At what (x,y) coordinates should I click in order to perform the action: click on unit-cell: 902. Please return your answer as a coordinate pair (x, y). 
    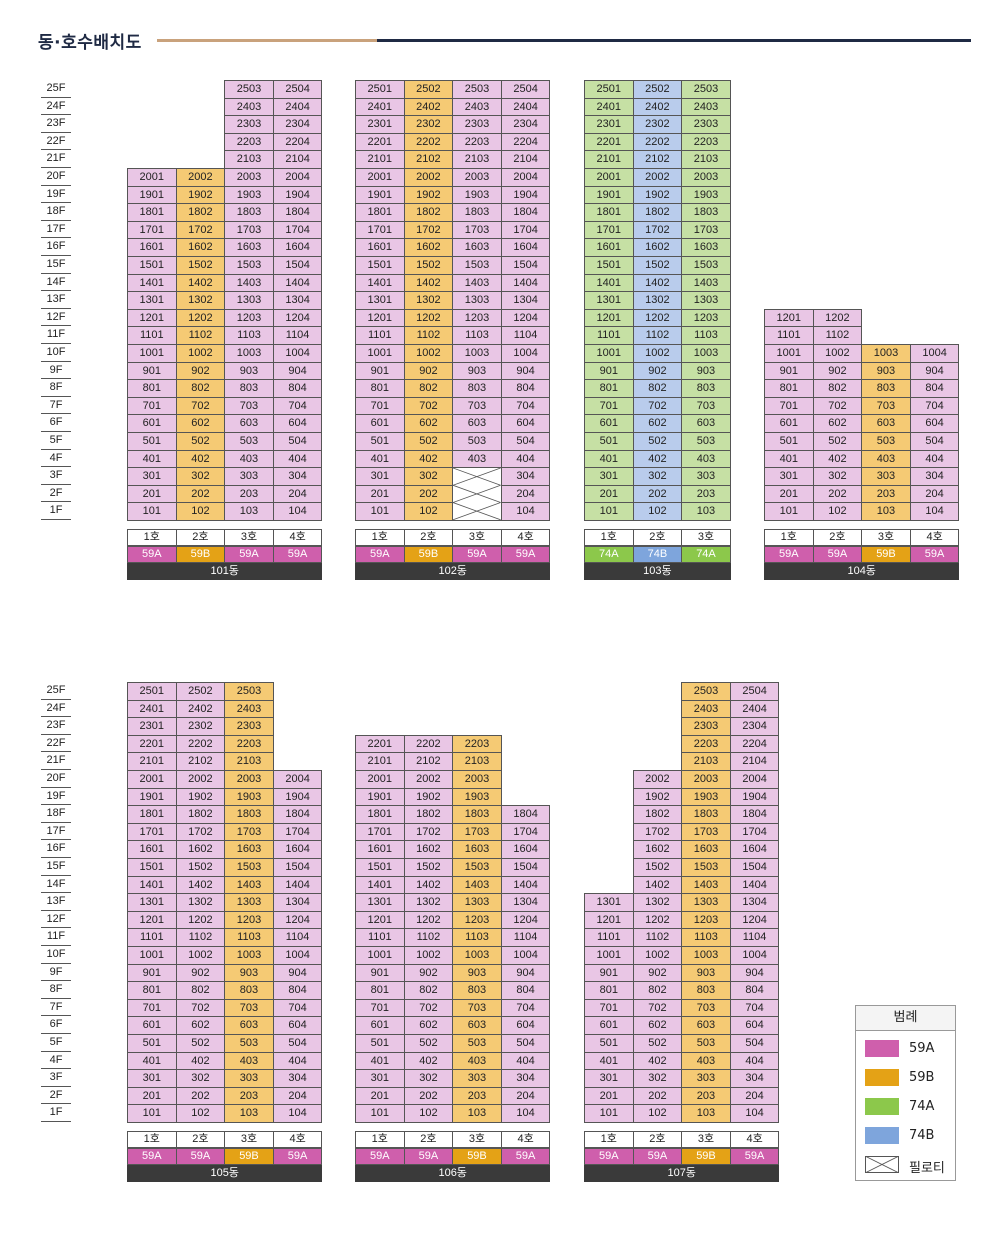
    Looking at the image, I should click on (428, 371).